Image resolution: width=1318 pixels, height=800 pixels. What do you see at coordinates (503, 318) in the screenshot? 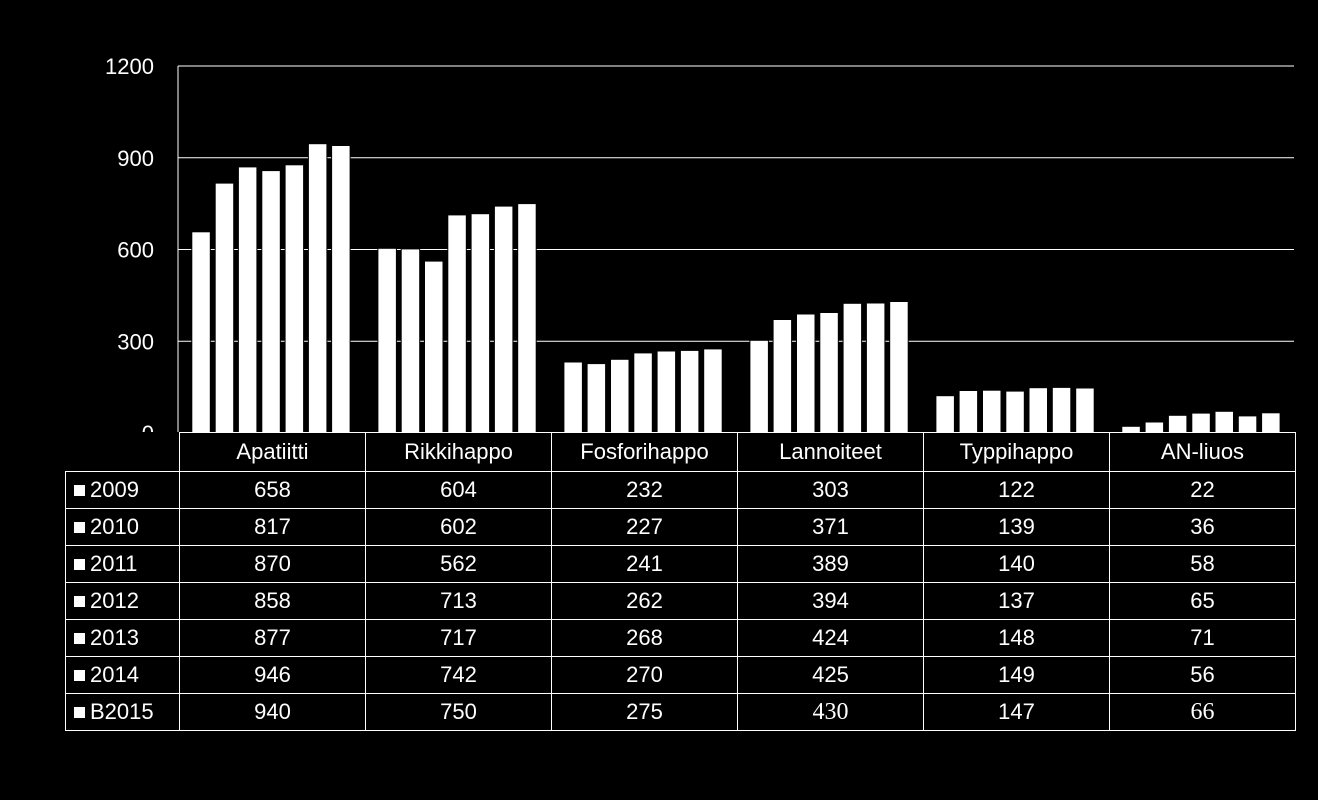
I see `bar-Rikkihappo-2014` at bounding box center [503, 318].